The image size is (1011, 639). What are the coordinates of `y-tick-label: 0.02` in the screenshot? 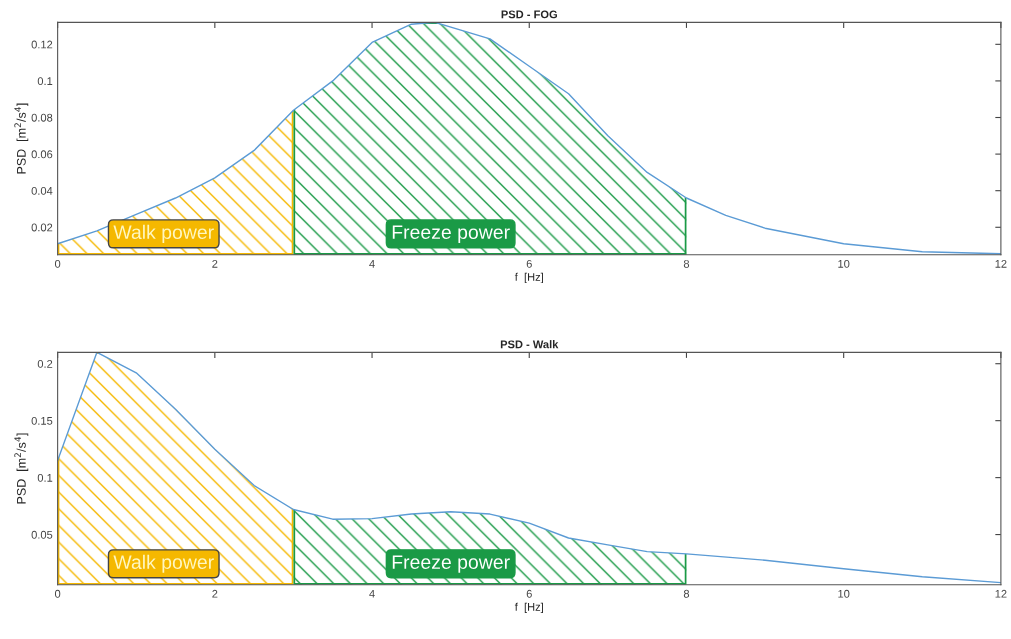 It's located at (42, 227).